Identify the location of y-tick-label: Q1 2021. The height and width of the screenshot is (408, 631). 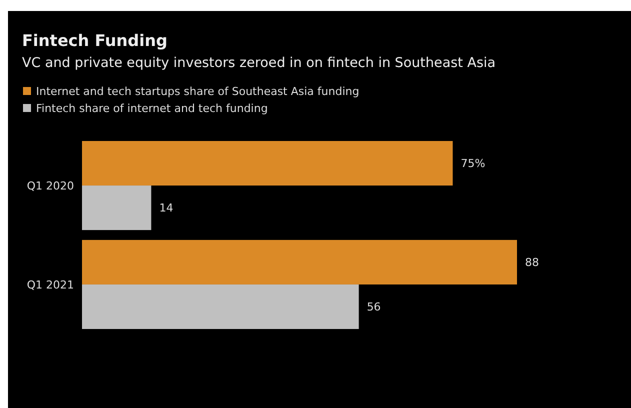
(50, 285).